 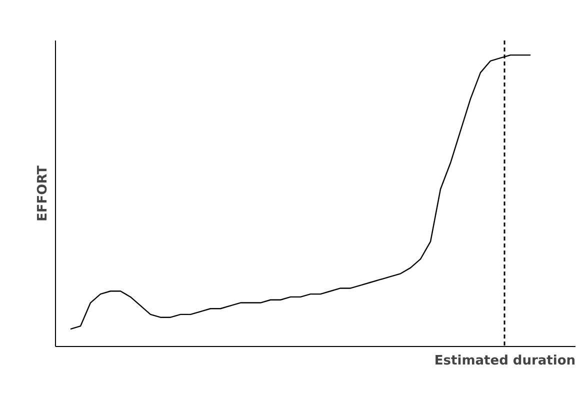 What do you see at coordinates (505, 361) in the screenshot?
I see `text: Estimated duration` at bounding box center [505, 361].